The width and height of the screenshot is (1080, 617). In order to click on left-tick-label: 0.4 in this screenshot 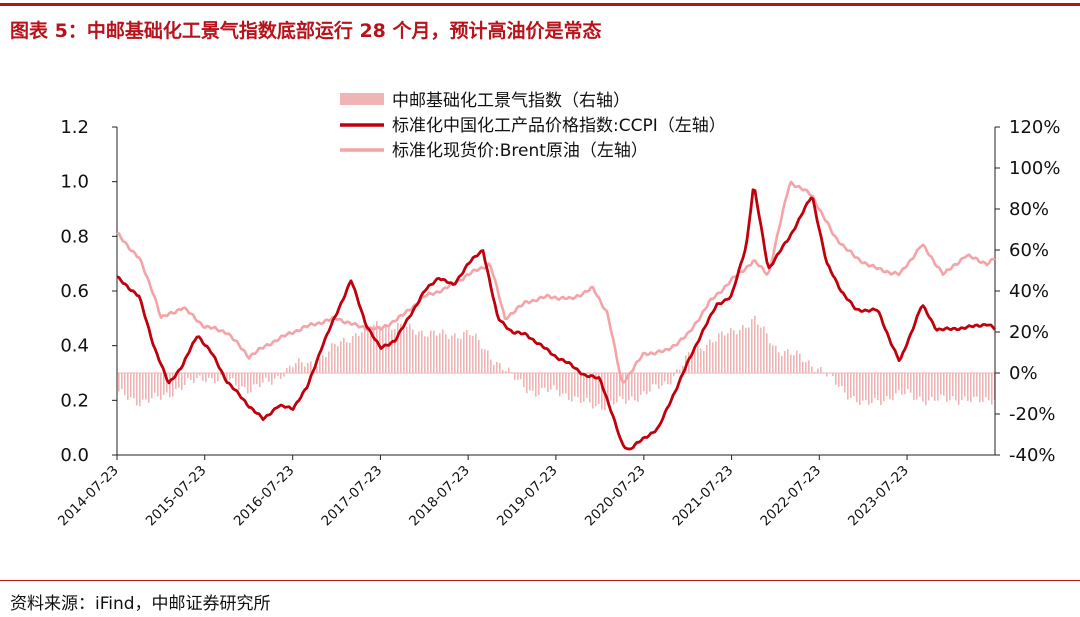, I will do `click(74, 346)`.